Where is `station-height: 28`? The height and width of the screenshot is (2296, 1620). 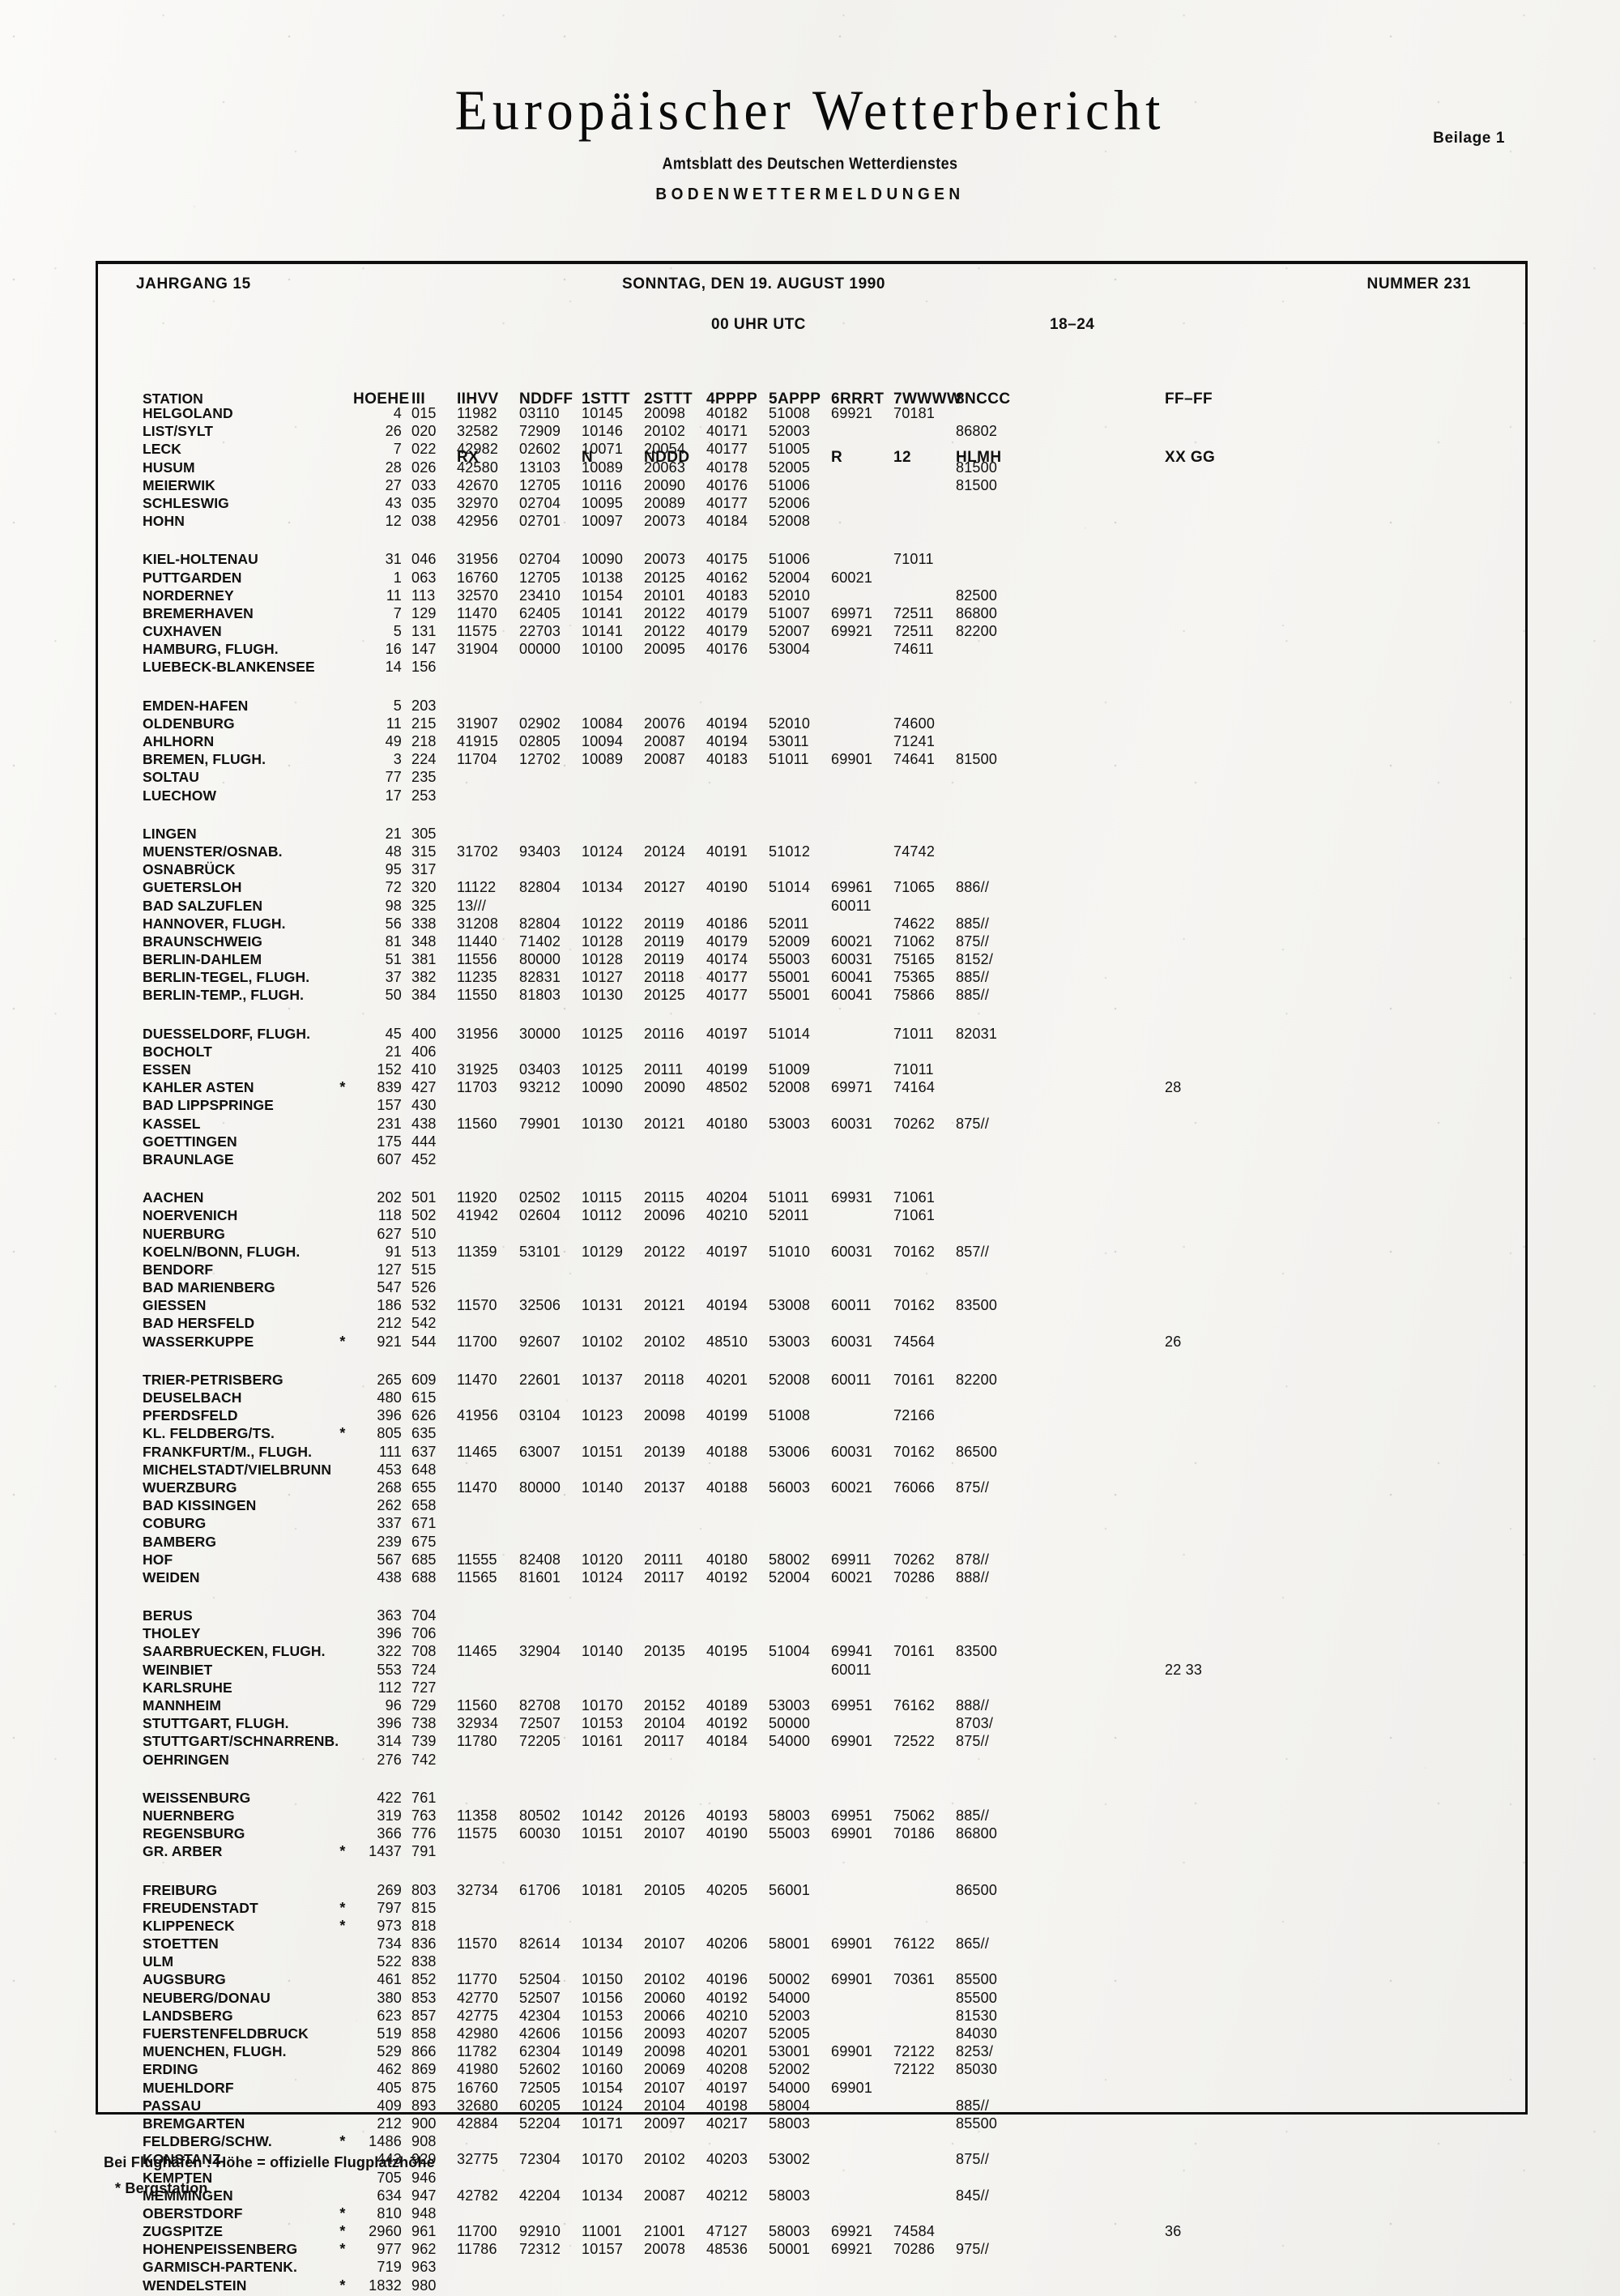
station-height: 28 is located at coordinates (393, 468).